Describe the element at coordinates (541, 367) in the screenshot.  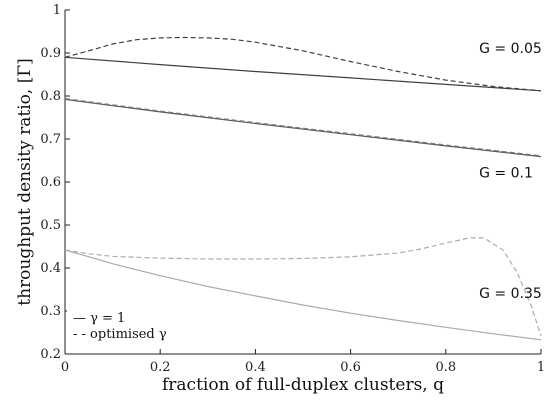
I see `x-tick-label: 1` at that location.